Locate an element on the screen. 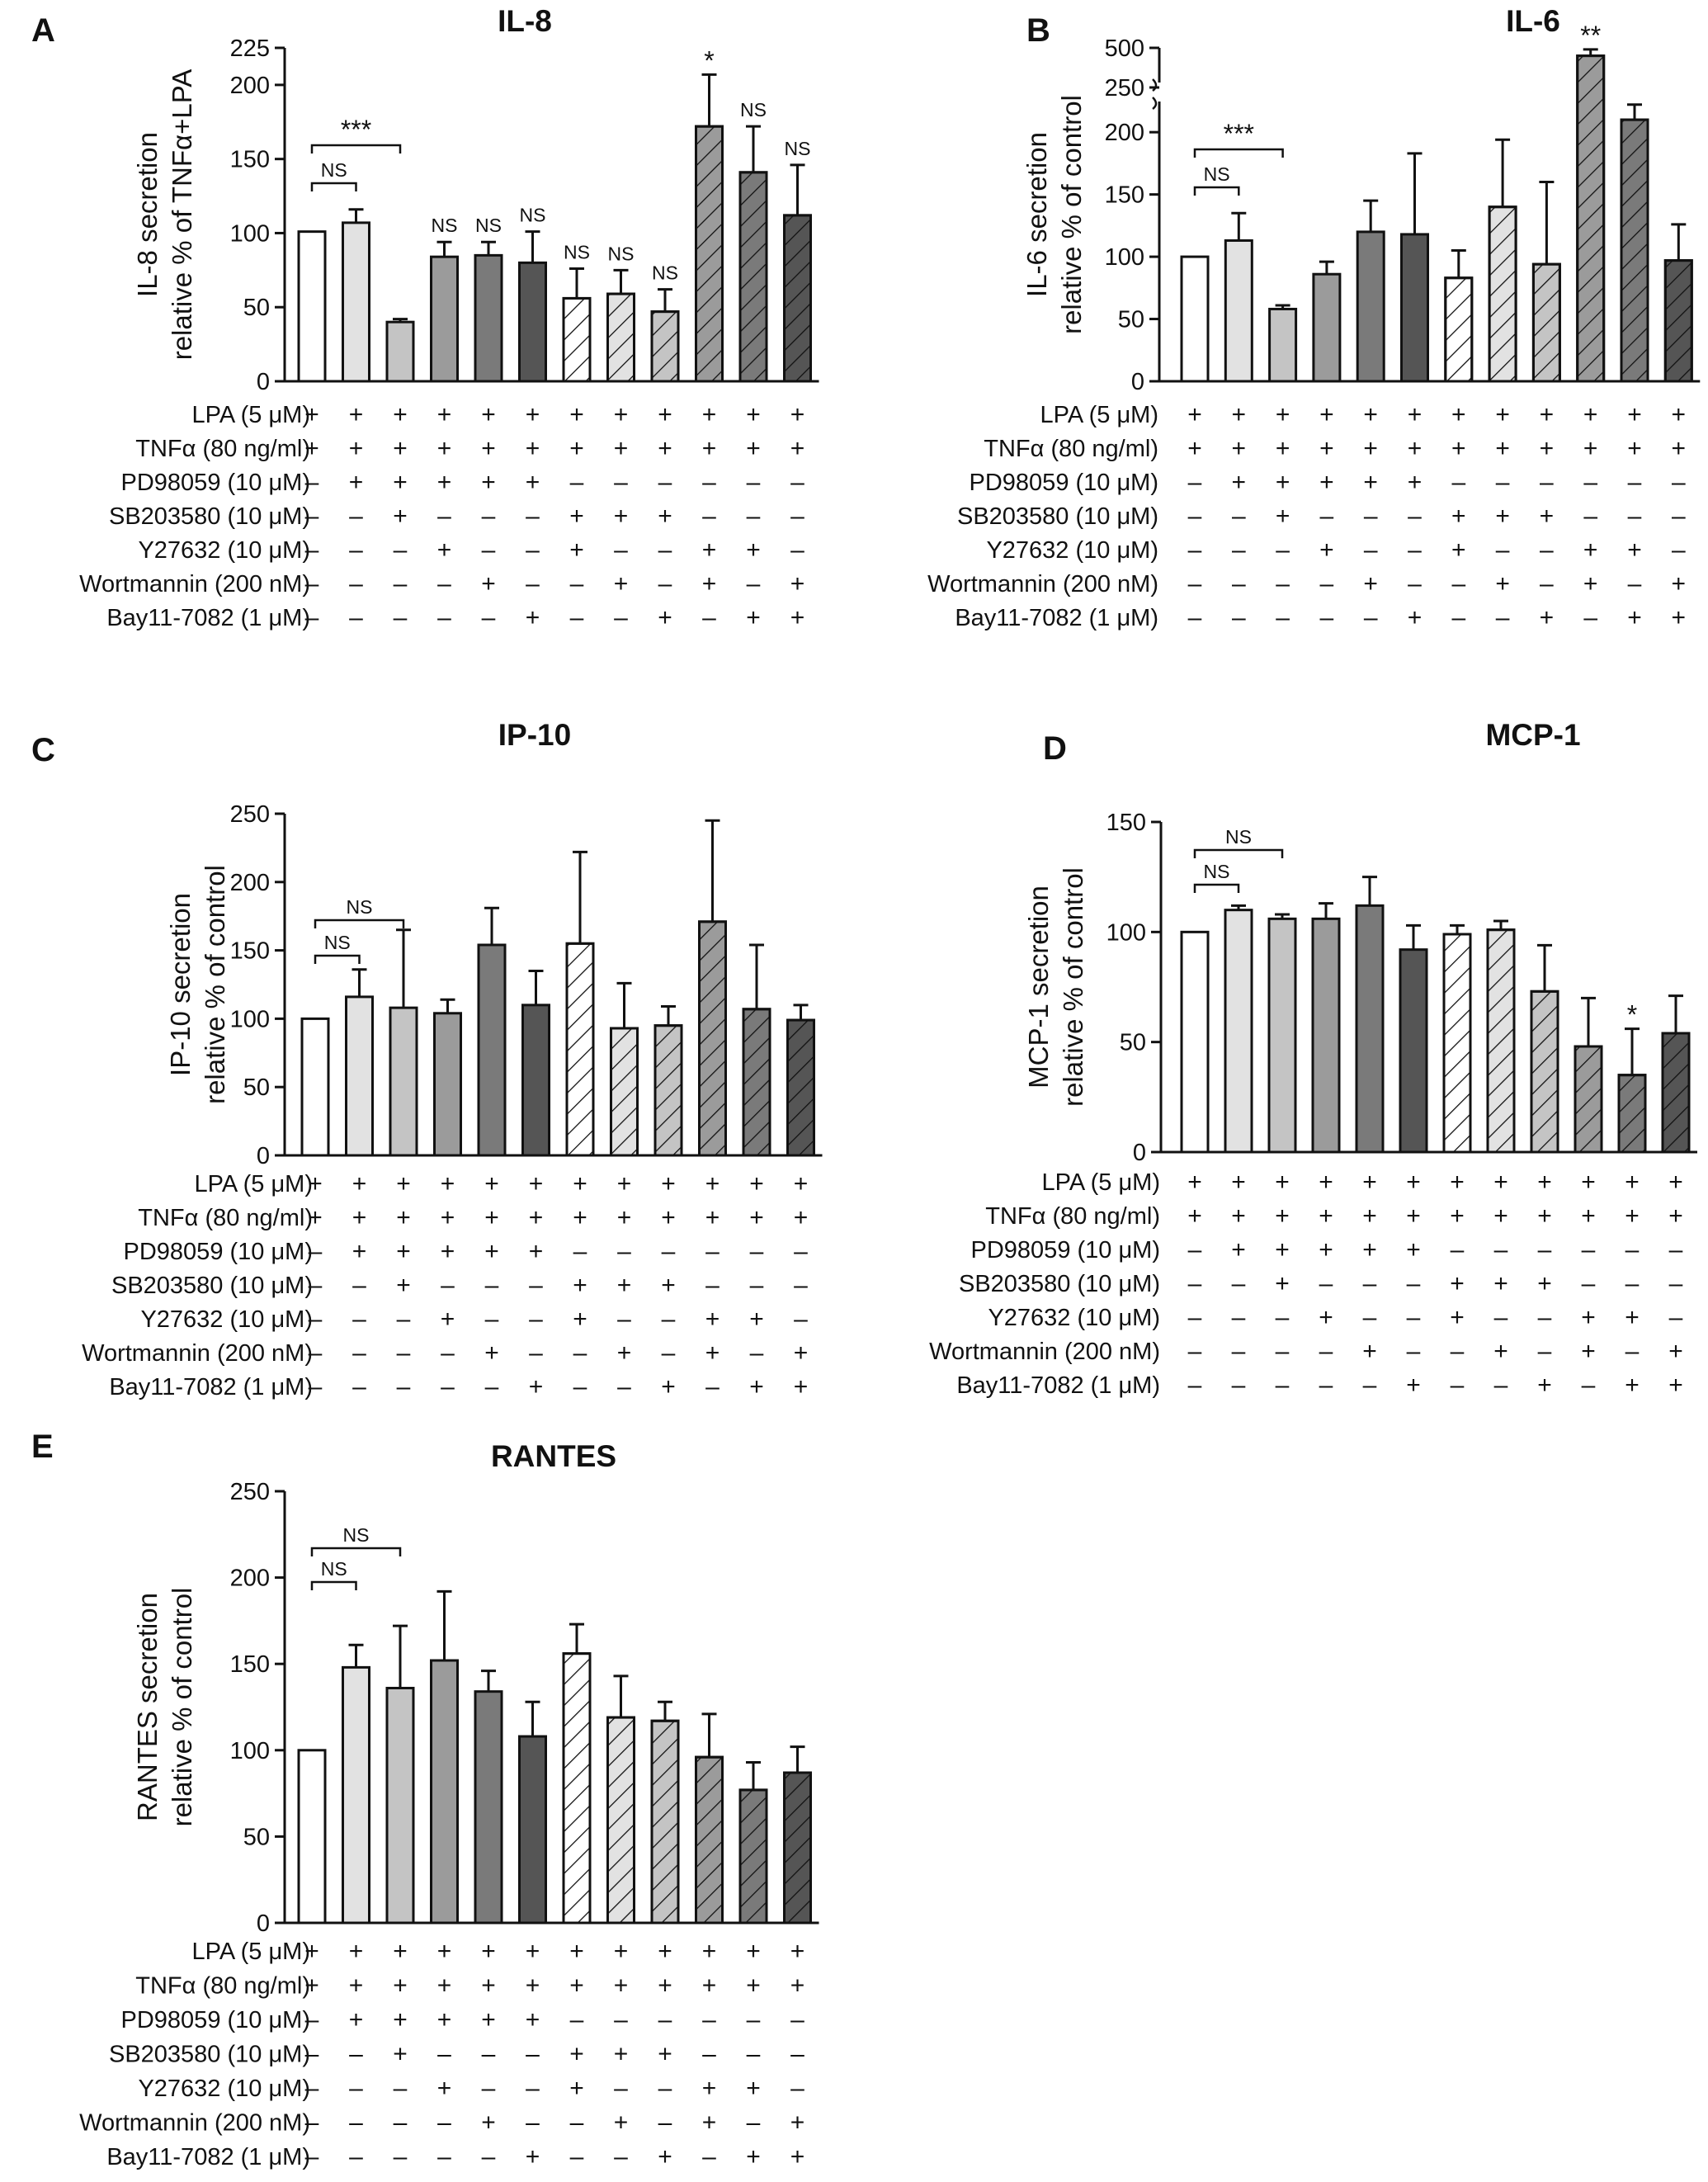  condition-label: LPA (5 μM) is located at coordinates (1101, 1182).